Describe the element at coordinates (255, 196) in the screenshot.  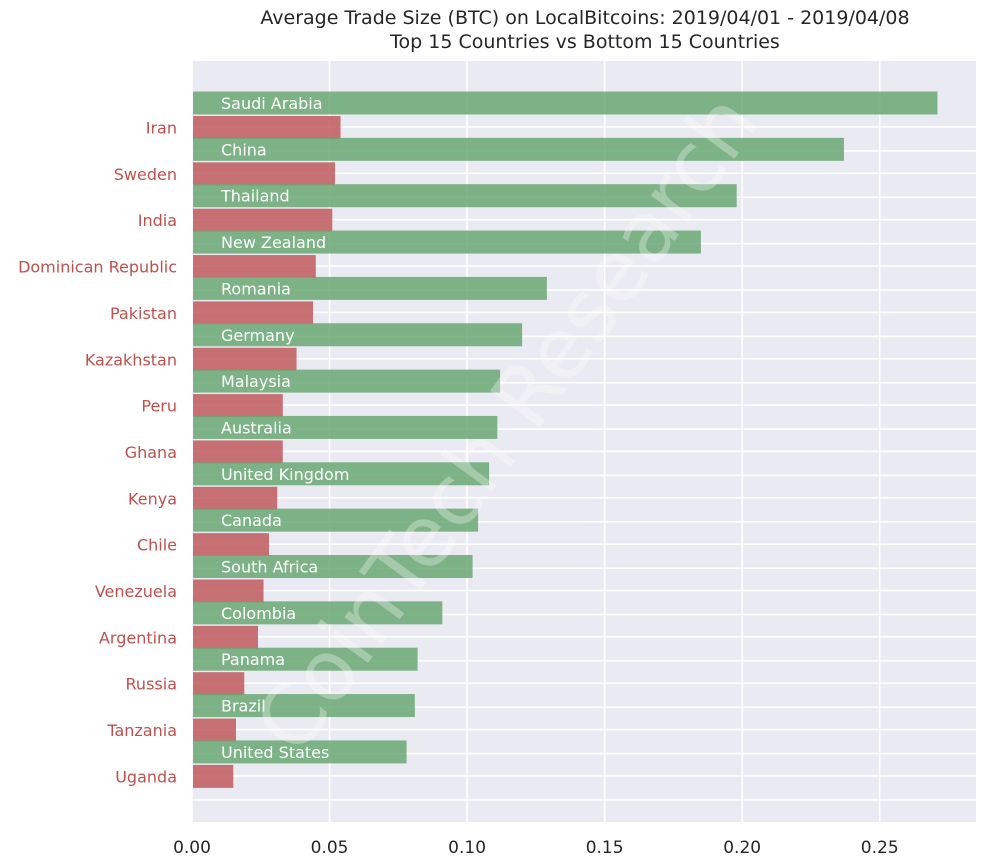
I see `bar-label-top: Thailand` at that location.